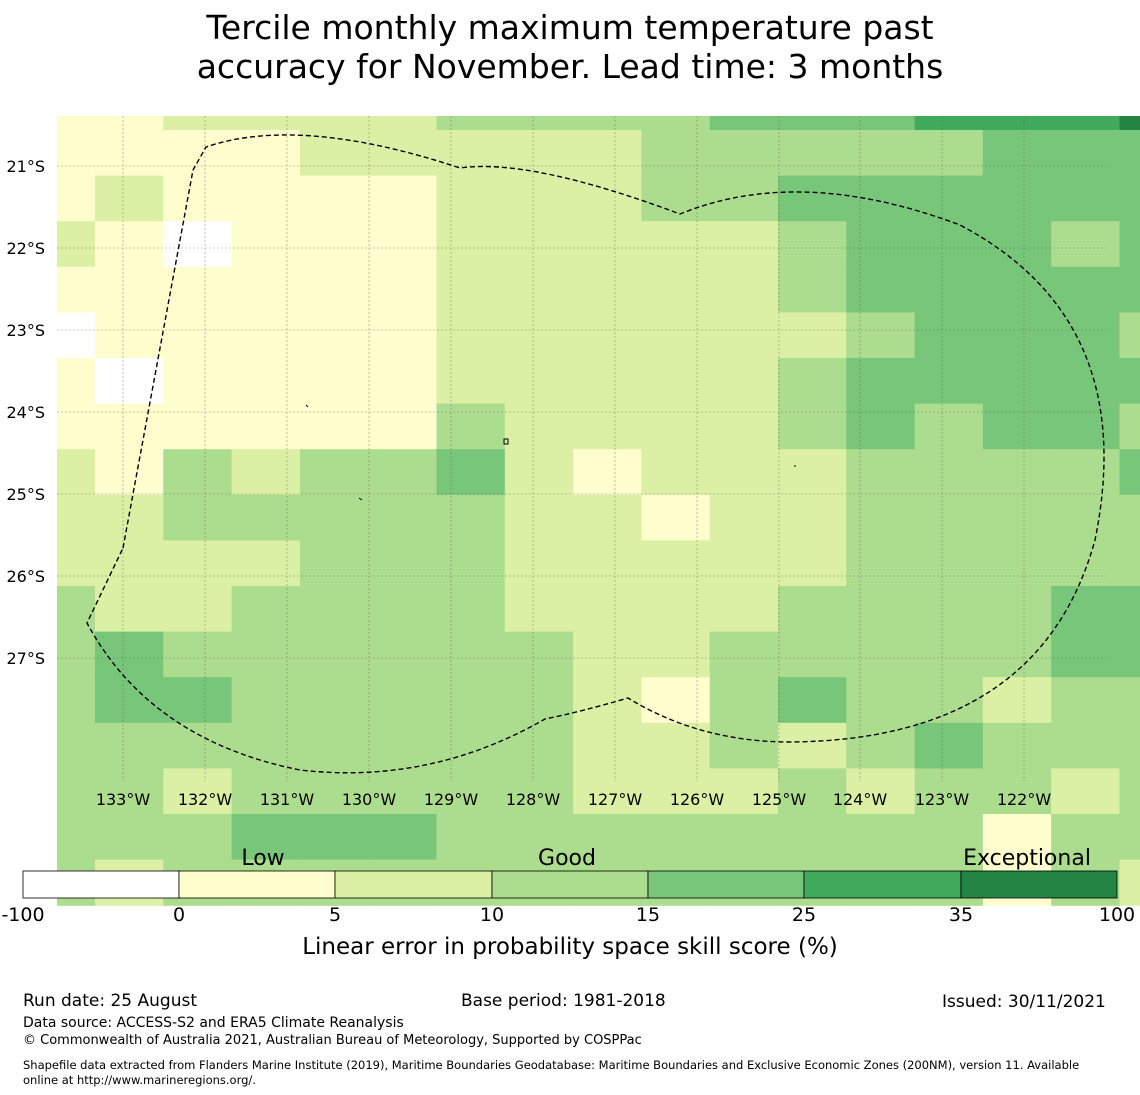 Image resolution: width=1140 pixels, height=1095 pixels. I want to click on lon-tick-label: 122°W, so click(1024, 799).